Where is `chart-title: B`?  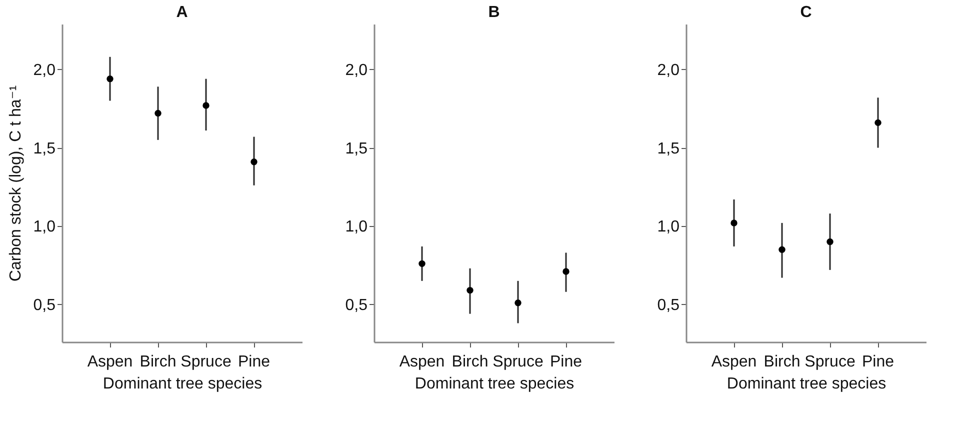 chart-title: B is located at coordinates (494, 12).